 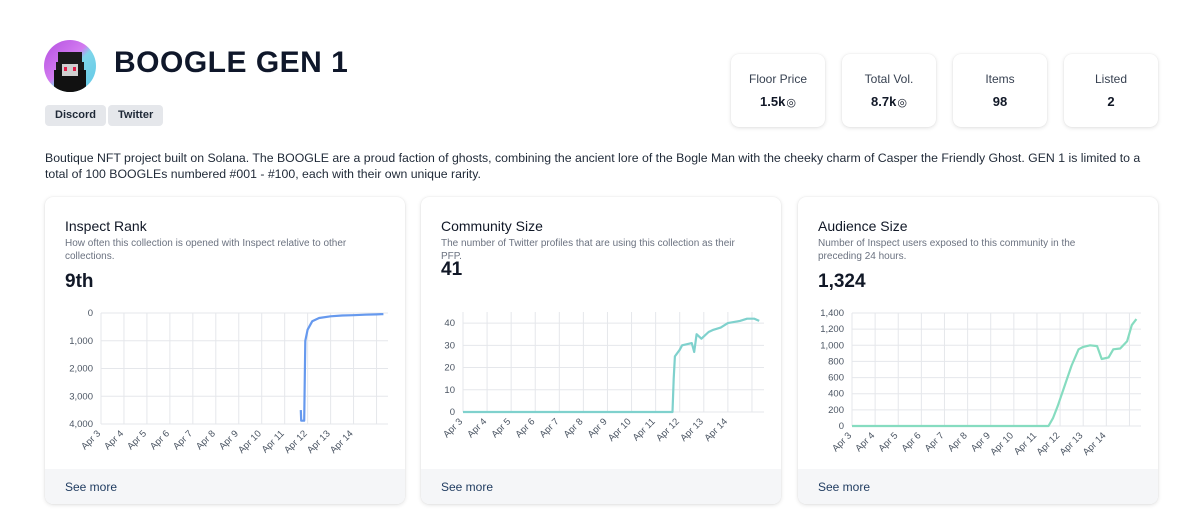 I want to click on stat-value: 2, so click(x=1111, y=101).